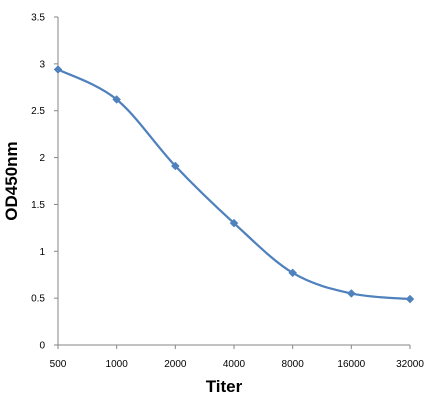  Describe the element at coordinates (224, 386) in the screenshot. I see `x-axis-title: Titer` at that location.